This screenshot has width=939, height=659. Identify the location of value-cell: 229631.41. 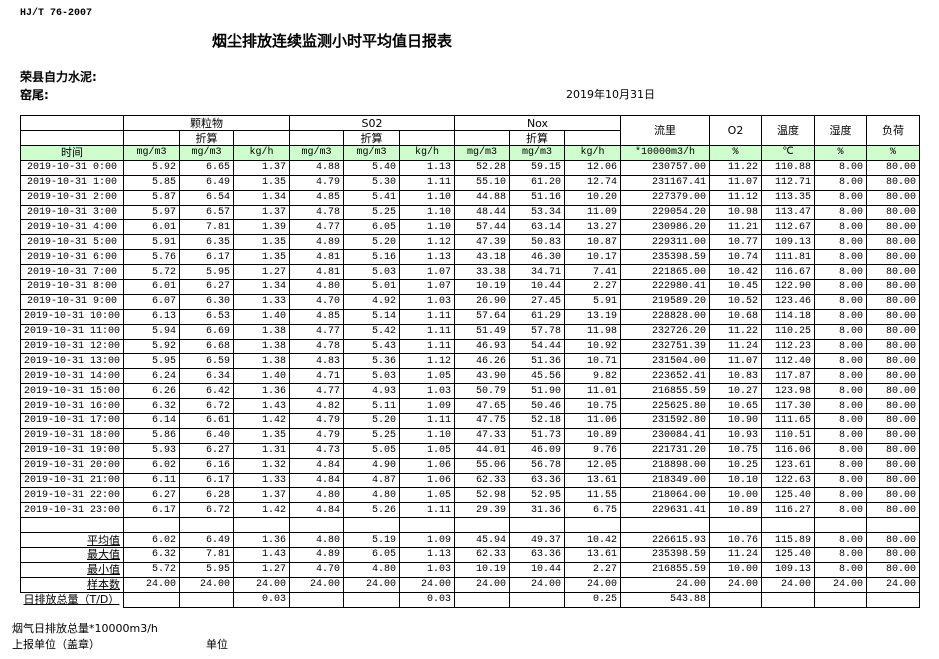
(665, 510).